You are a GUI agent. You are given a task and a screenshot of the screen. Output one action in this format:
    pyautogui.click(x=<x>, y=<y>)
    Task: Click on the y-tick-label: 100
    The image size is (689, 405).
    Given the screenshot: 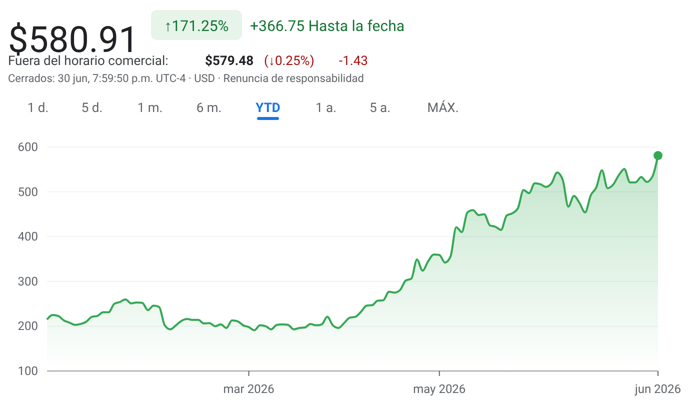 What is the action you would take?
    pyautogui.click(x=28, y=371)
    